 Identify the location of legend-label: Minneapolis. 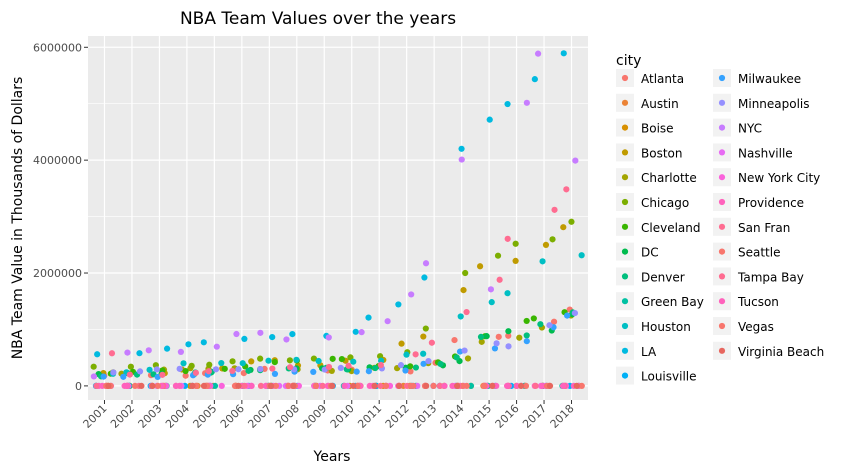
(774, 104).